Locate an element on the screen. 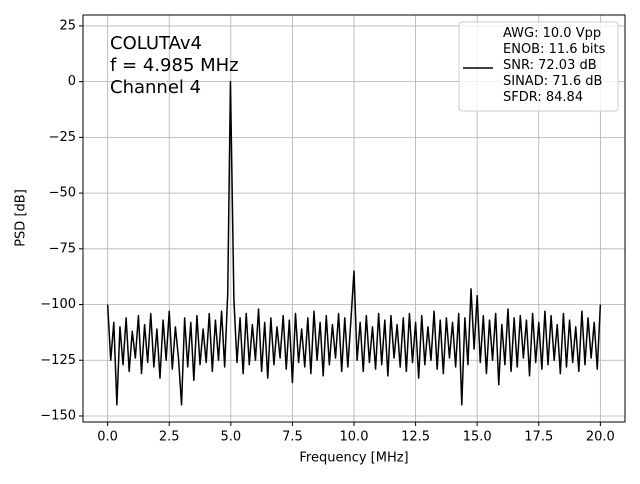  y-tick-label: −50 is located at coordinates (62, 193).